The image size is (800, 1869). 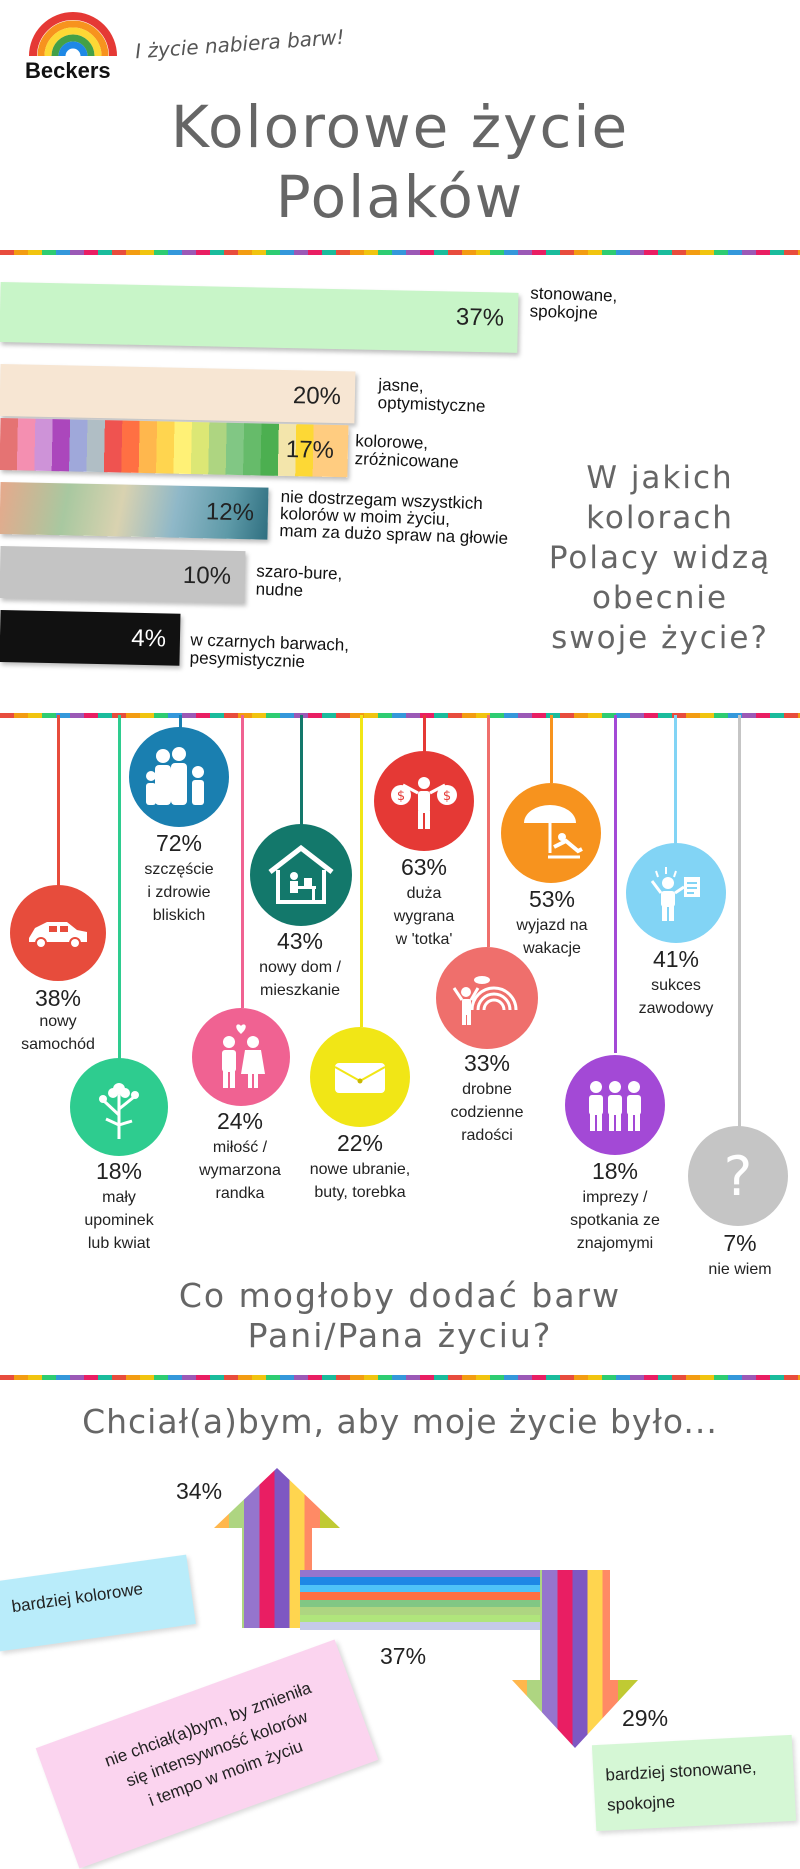 I want to click on bar-pct: 12%, so click(x=230, y=512).